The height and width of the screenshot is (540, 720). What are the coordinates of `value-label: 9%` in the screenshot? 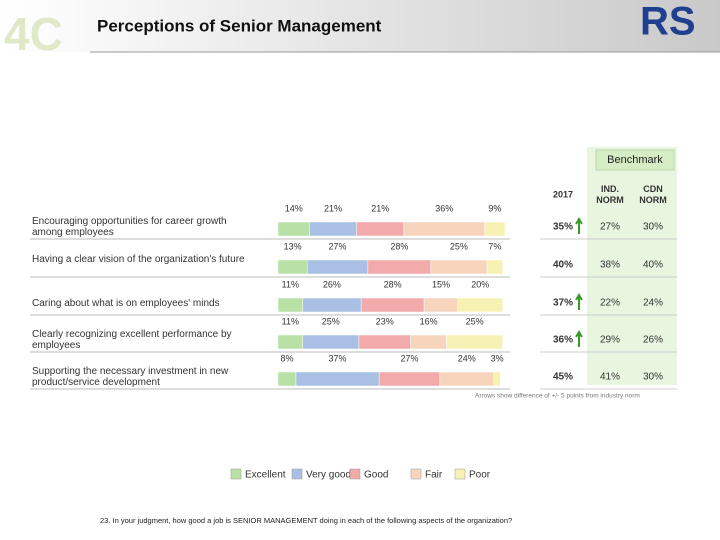 It's located at (494, 208).